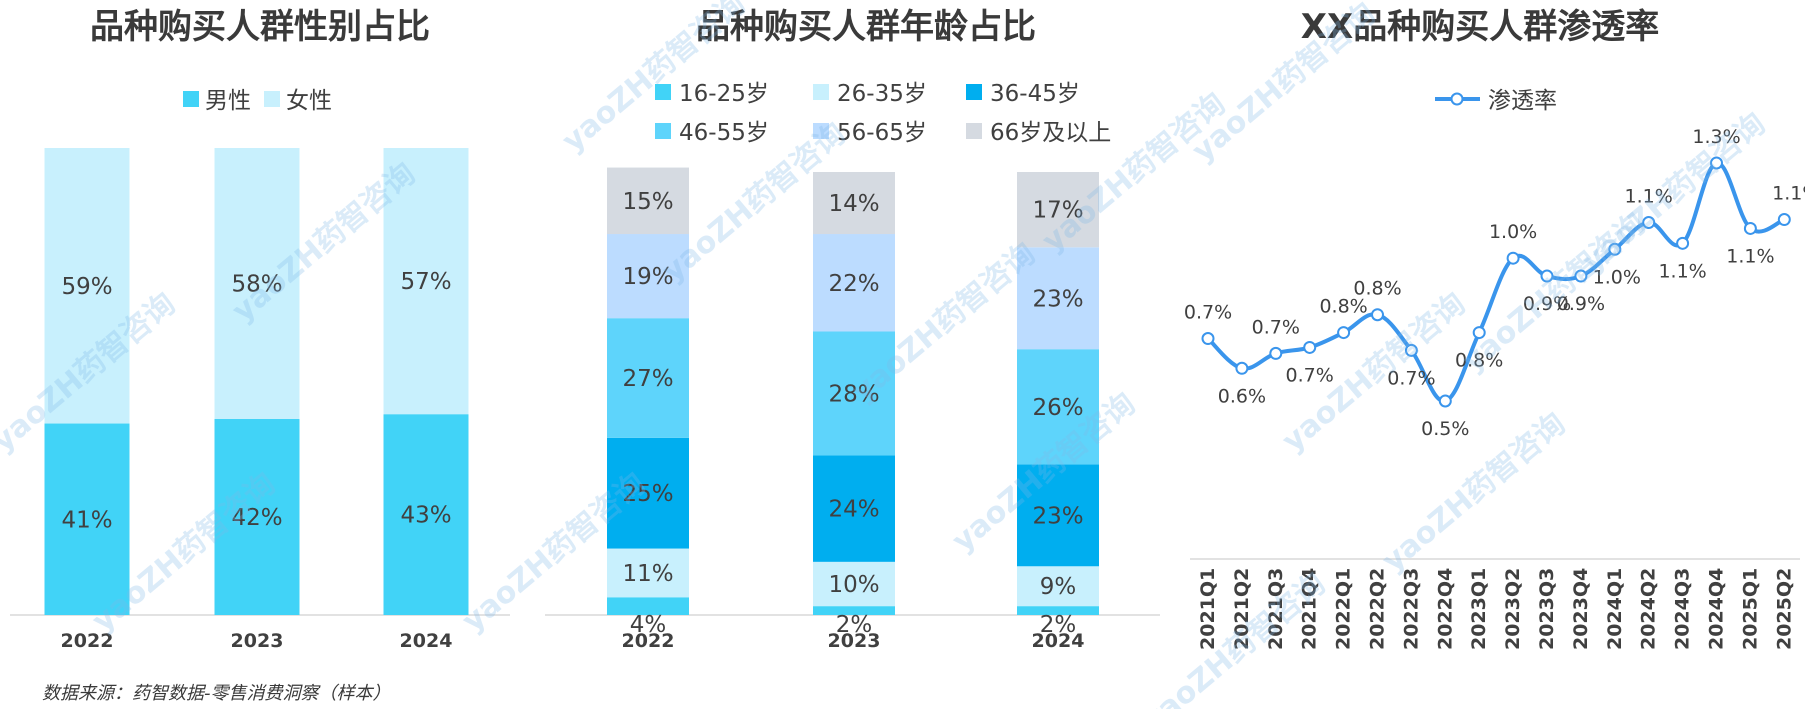 This screenshot has width=1805, height=709. Describe the element at coordinates (1050, 133) in the screenshot. I see `age-legend-label: 66岁及以上` at that location.